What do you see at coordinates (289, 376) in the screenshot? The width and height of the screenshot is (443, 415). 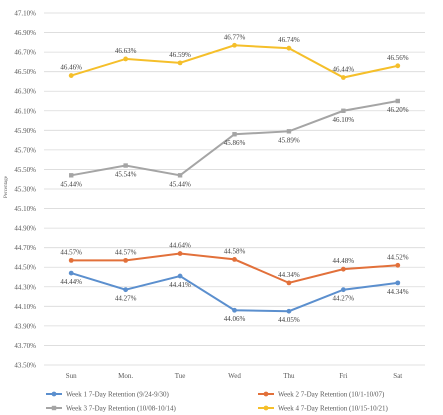 I see `x-tick-label: Thu` at bounding box center [289, 376].